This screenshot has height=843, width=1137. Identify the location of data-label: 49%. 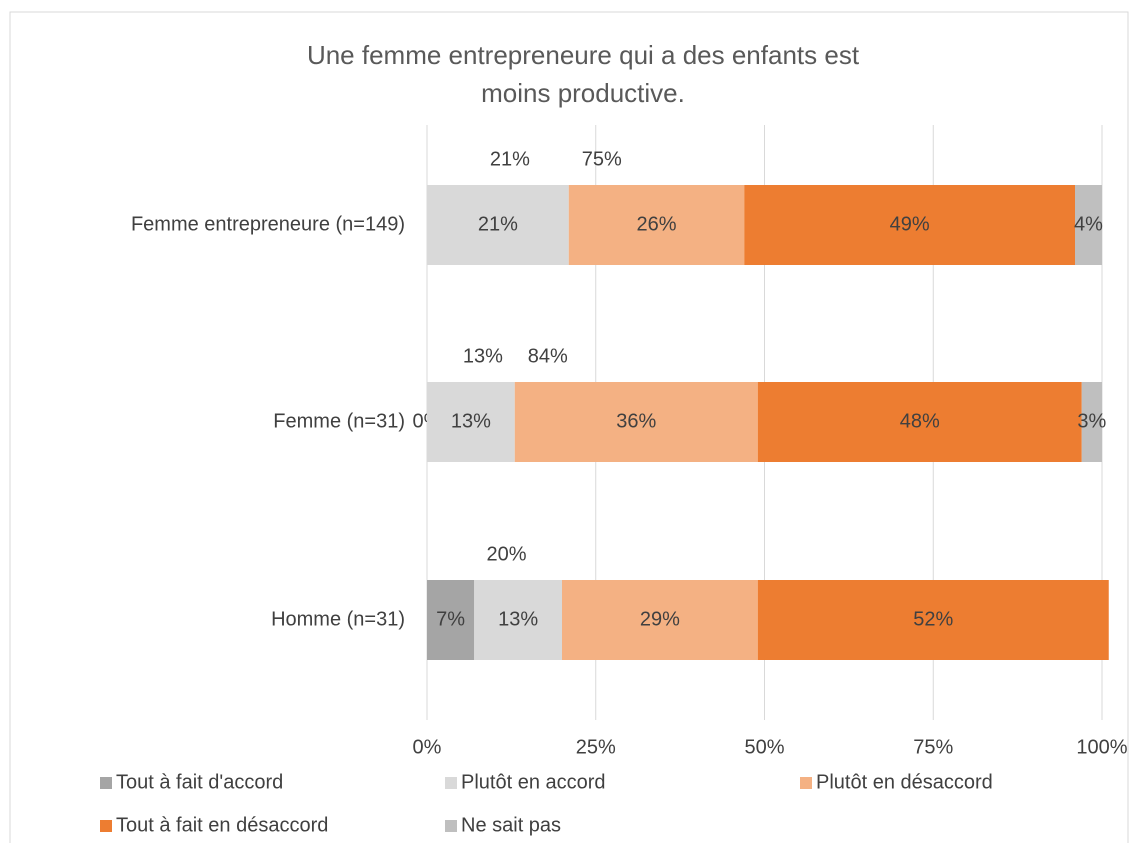
(910, 224).